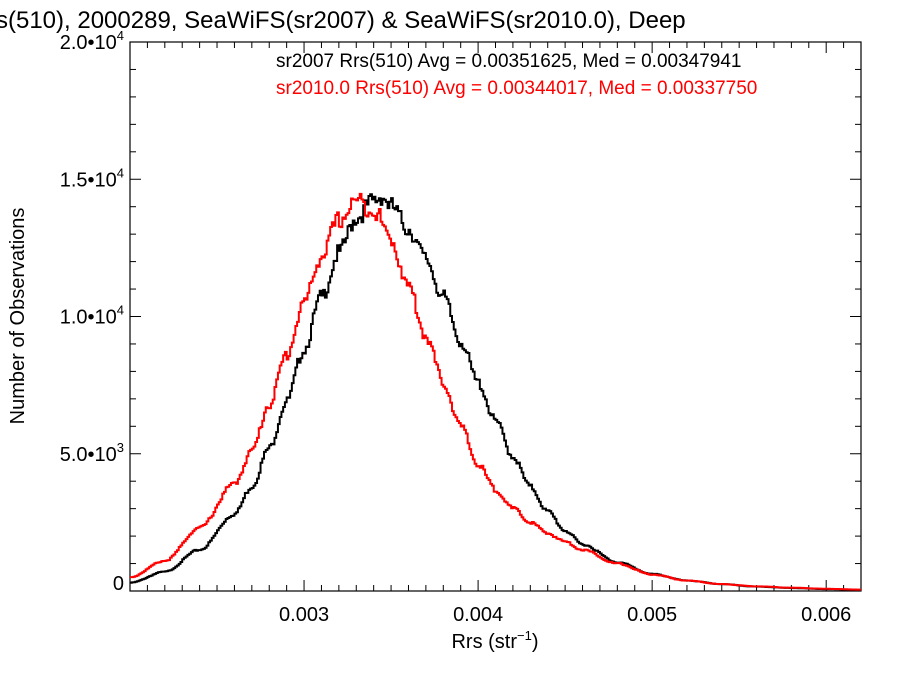  What do you see at coordinates (535, 642) in the screenshot?
I see `x-axis-label-close: )` at bounding box center [535, 642].